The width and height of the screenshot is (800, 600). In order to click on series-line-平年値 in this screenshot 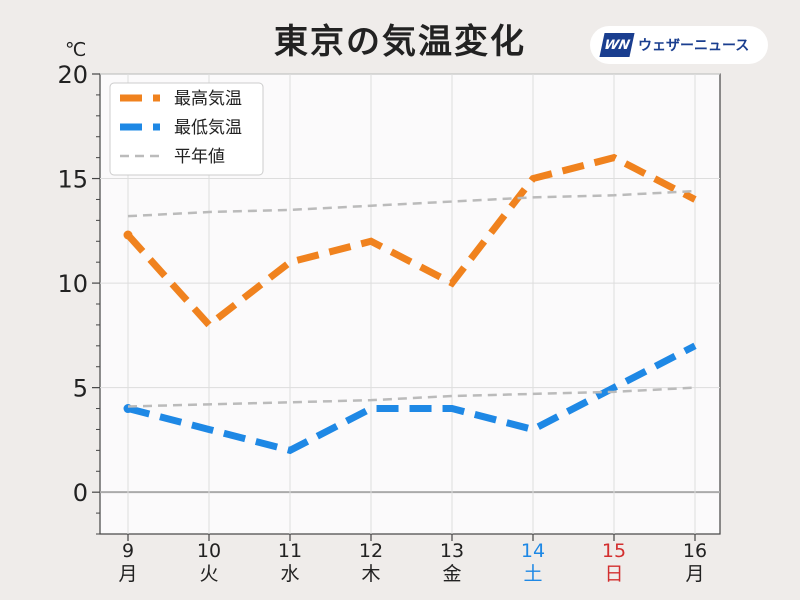, I will do `click(411, 203)`.